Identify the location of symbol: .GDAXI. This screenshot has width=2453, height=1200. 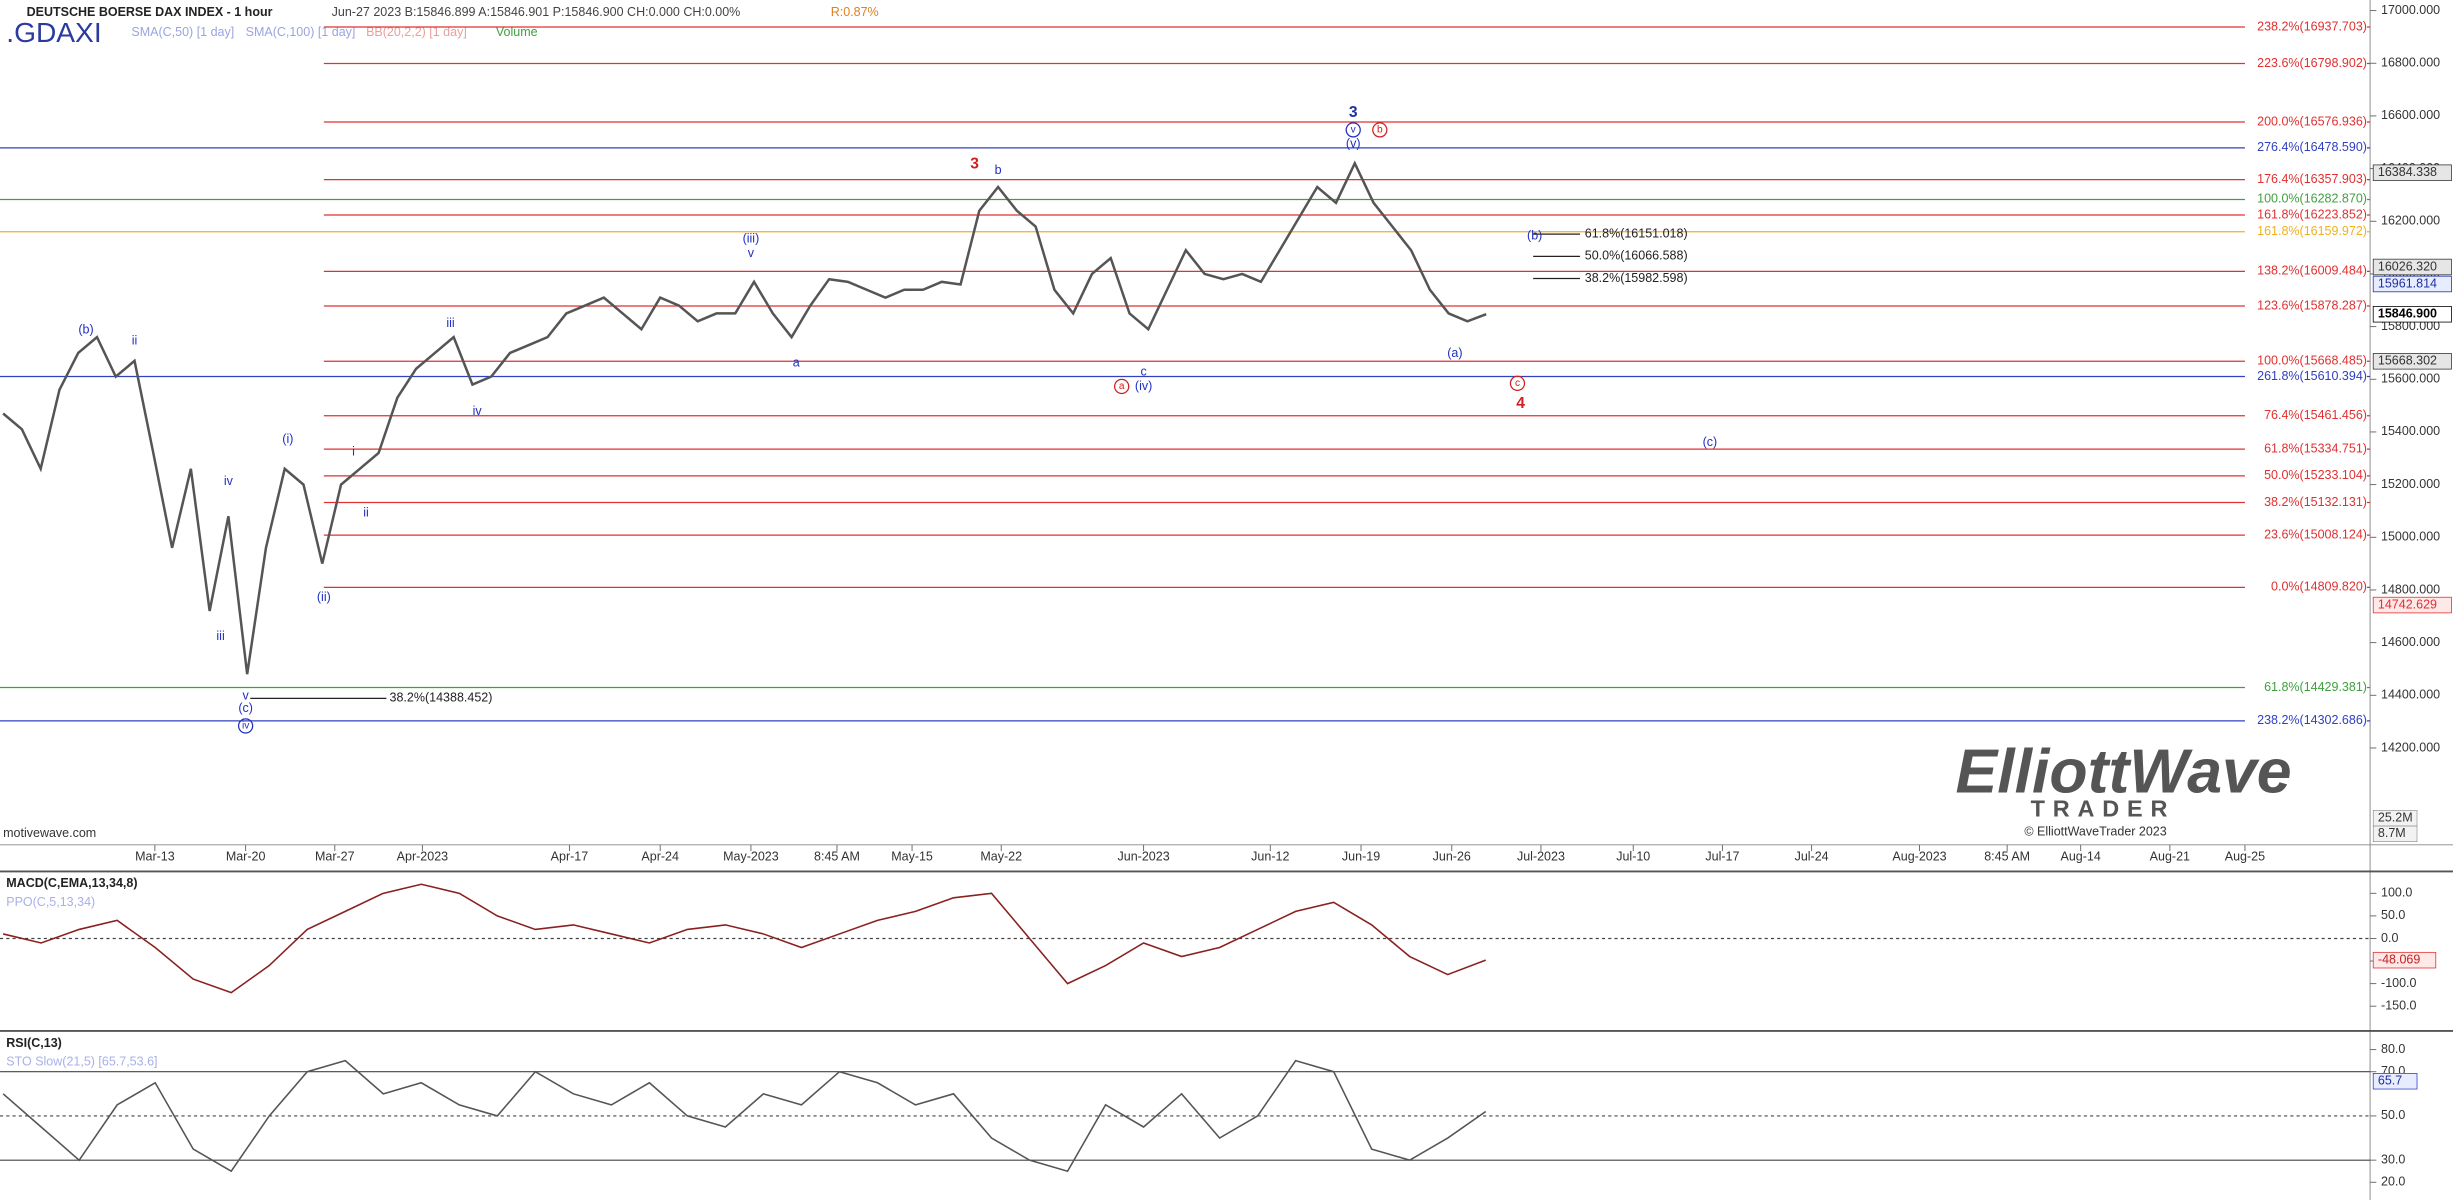
(53, 32).